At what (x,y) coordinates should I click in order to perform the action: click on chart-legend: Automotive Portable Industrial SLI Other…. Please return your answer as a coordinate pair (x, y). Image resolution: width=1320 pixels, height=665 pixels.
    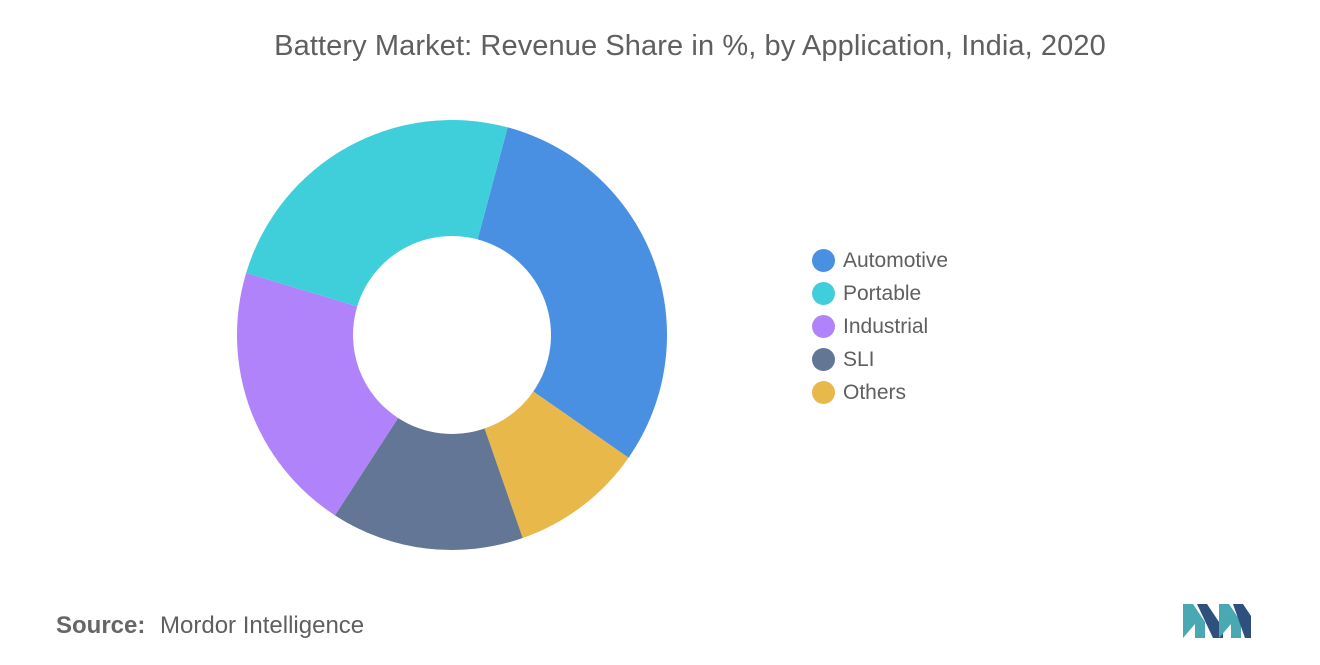
    Looking at the image, I should click on (880, 326).